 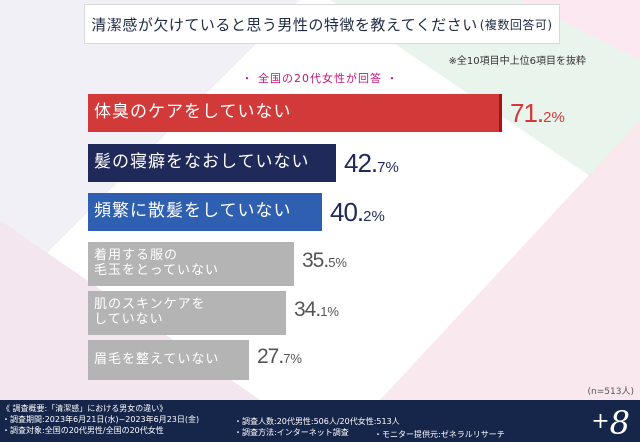 What do you see at coordinates (193, 112) in the screenshot?
I see `bar-label-0: 体臭のケアをしていない` at bounding box center [193, 112].